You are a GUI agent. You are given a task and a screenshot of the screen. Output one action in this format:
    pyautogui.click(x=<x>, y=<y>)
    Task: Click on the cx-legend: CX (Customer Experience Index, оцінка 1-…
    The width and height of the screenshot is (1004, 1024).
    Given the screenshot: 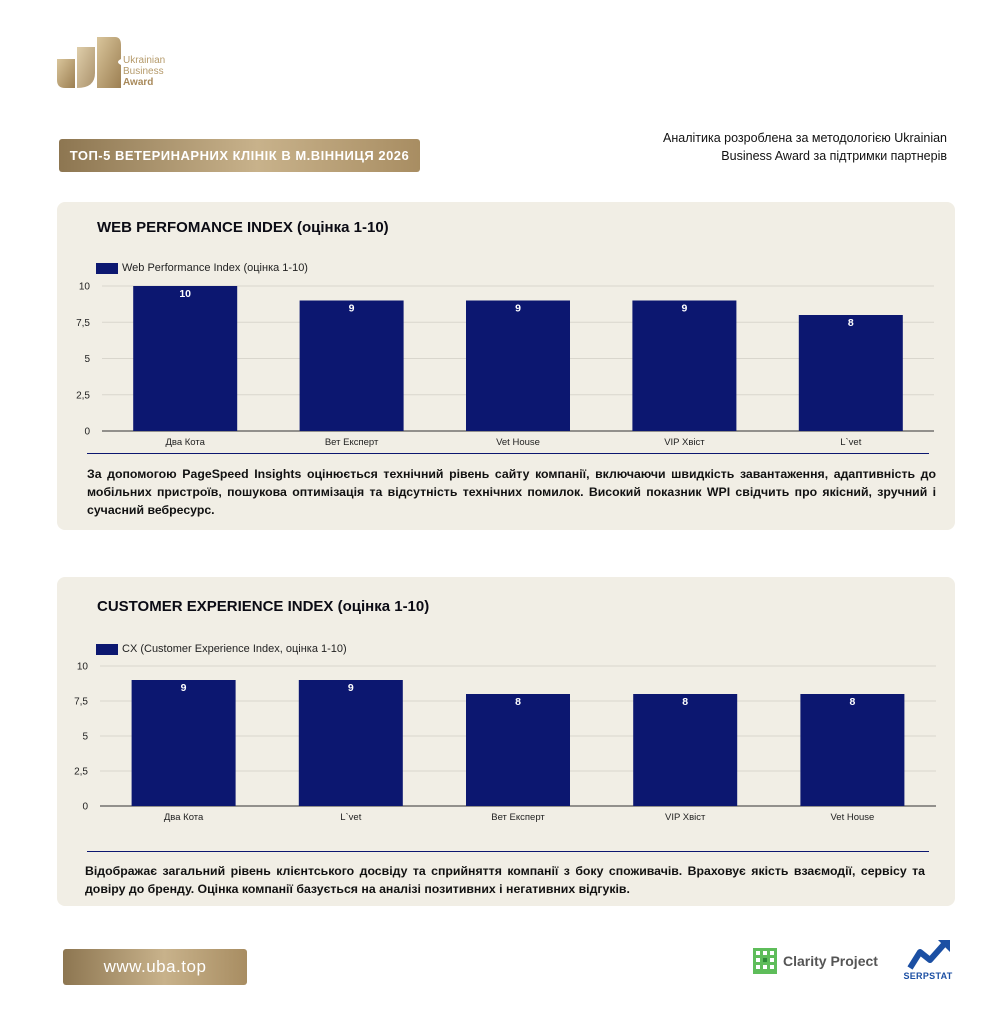 What is the action you would take?
    pyautogui.click(x=221, y=649)
    